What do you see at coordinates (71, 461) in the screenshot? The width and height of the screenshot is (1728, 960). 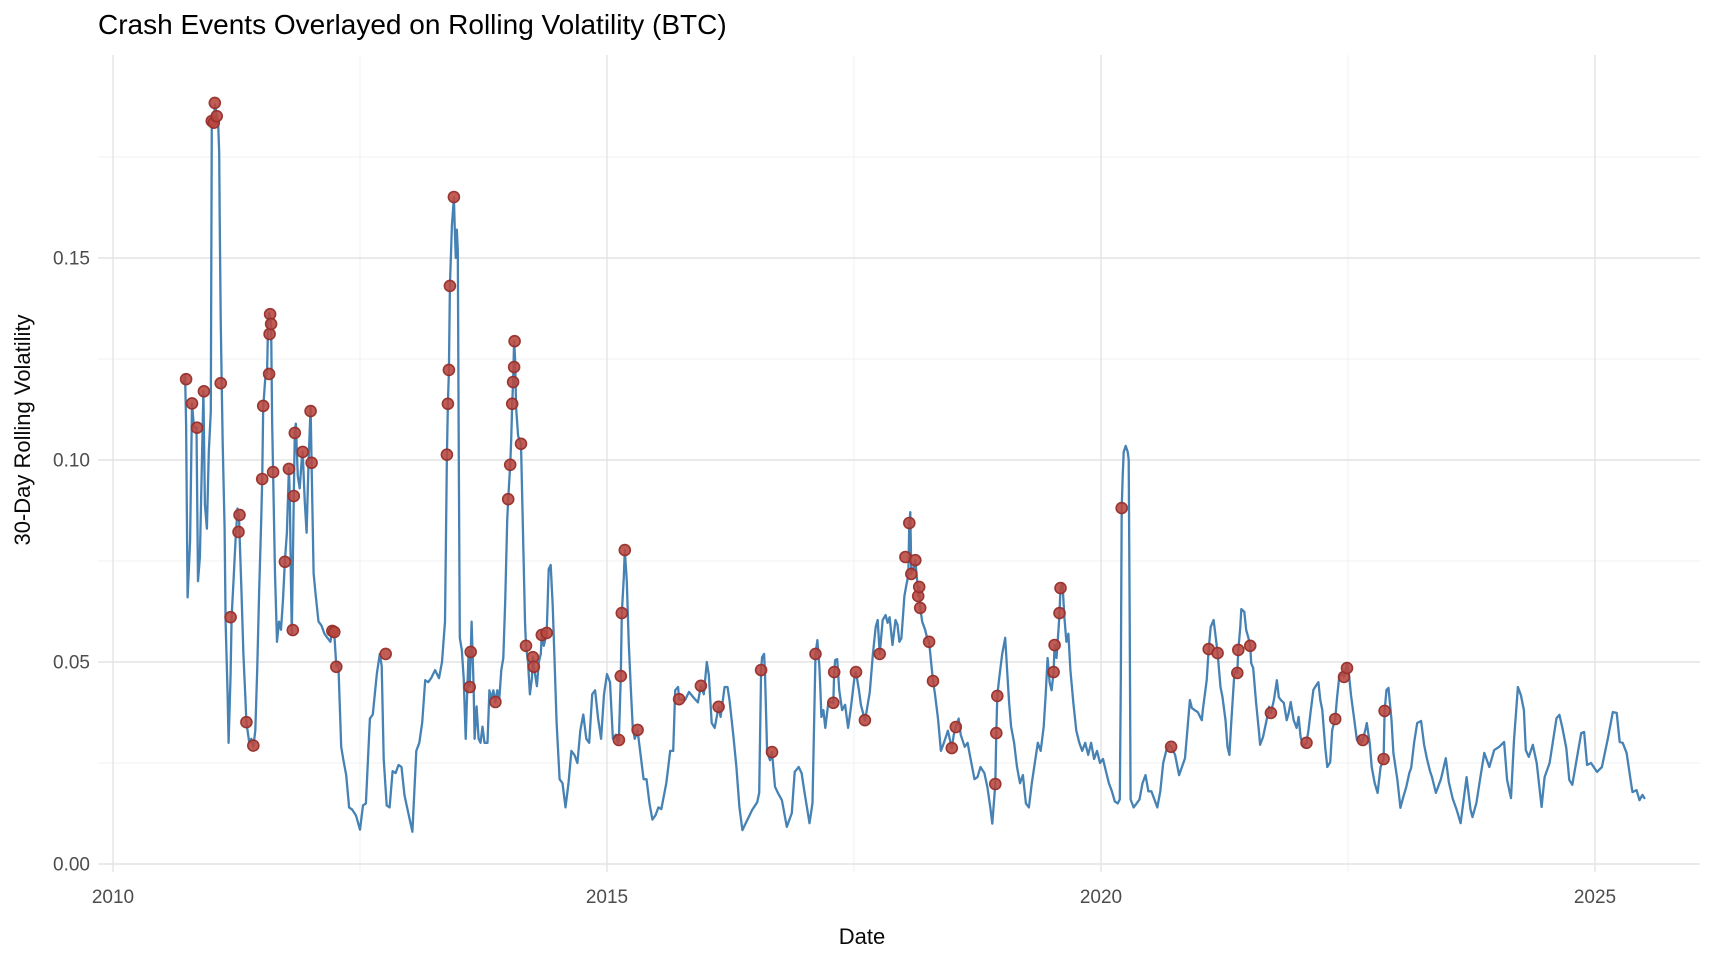 I see `y-tick-label: 0.10` at bounding box center [71, 461].